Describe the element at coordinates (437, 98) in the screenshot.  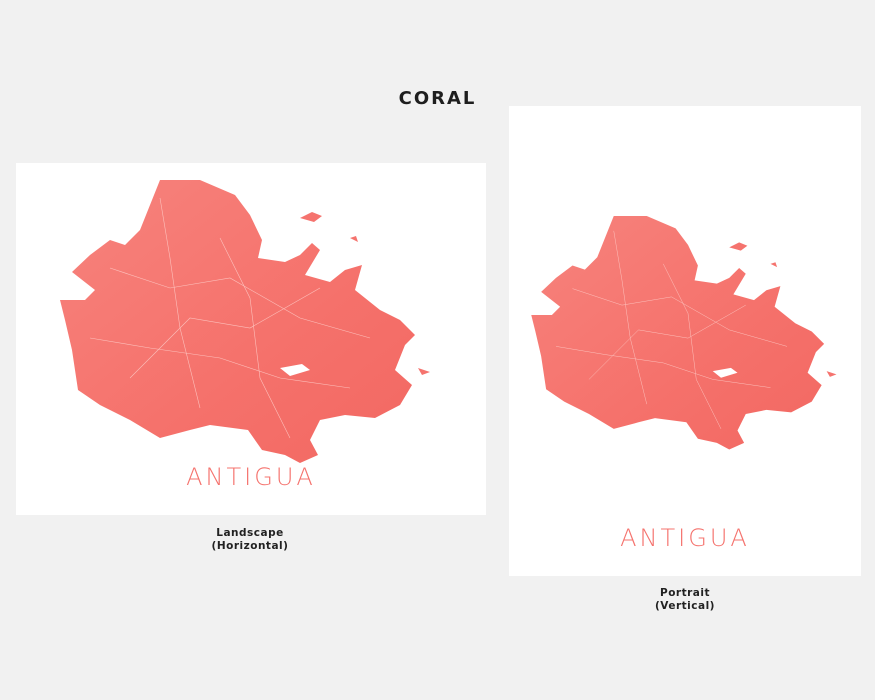
I see `color-title: CORAL` at that location.